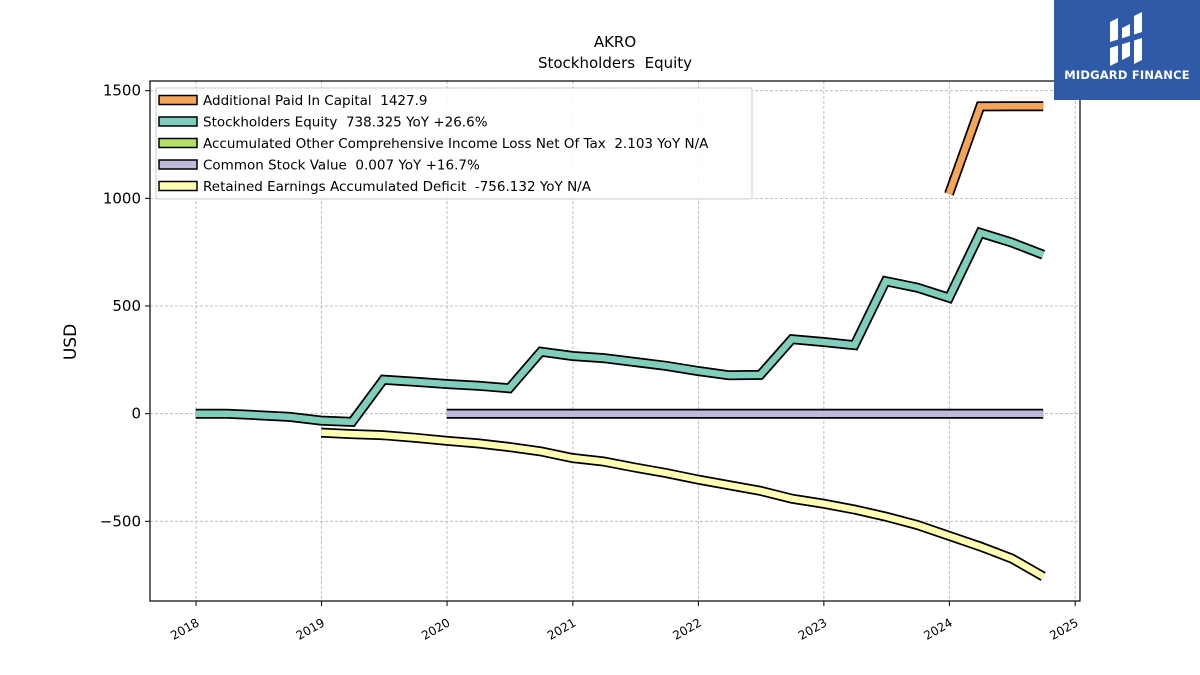  What do you see at coordinates (184, 628) in the screenshot?
I see `x-tick-label: 2018` at bounding box center [184, 628].